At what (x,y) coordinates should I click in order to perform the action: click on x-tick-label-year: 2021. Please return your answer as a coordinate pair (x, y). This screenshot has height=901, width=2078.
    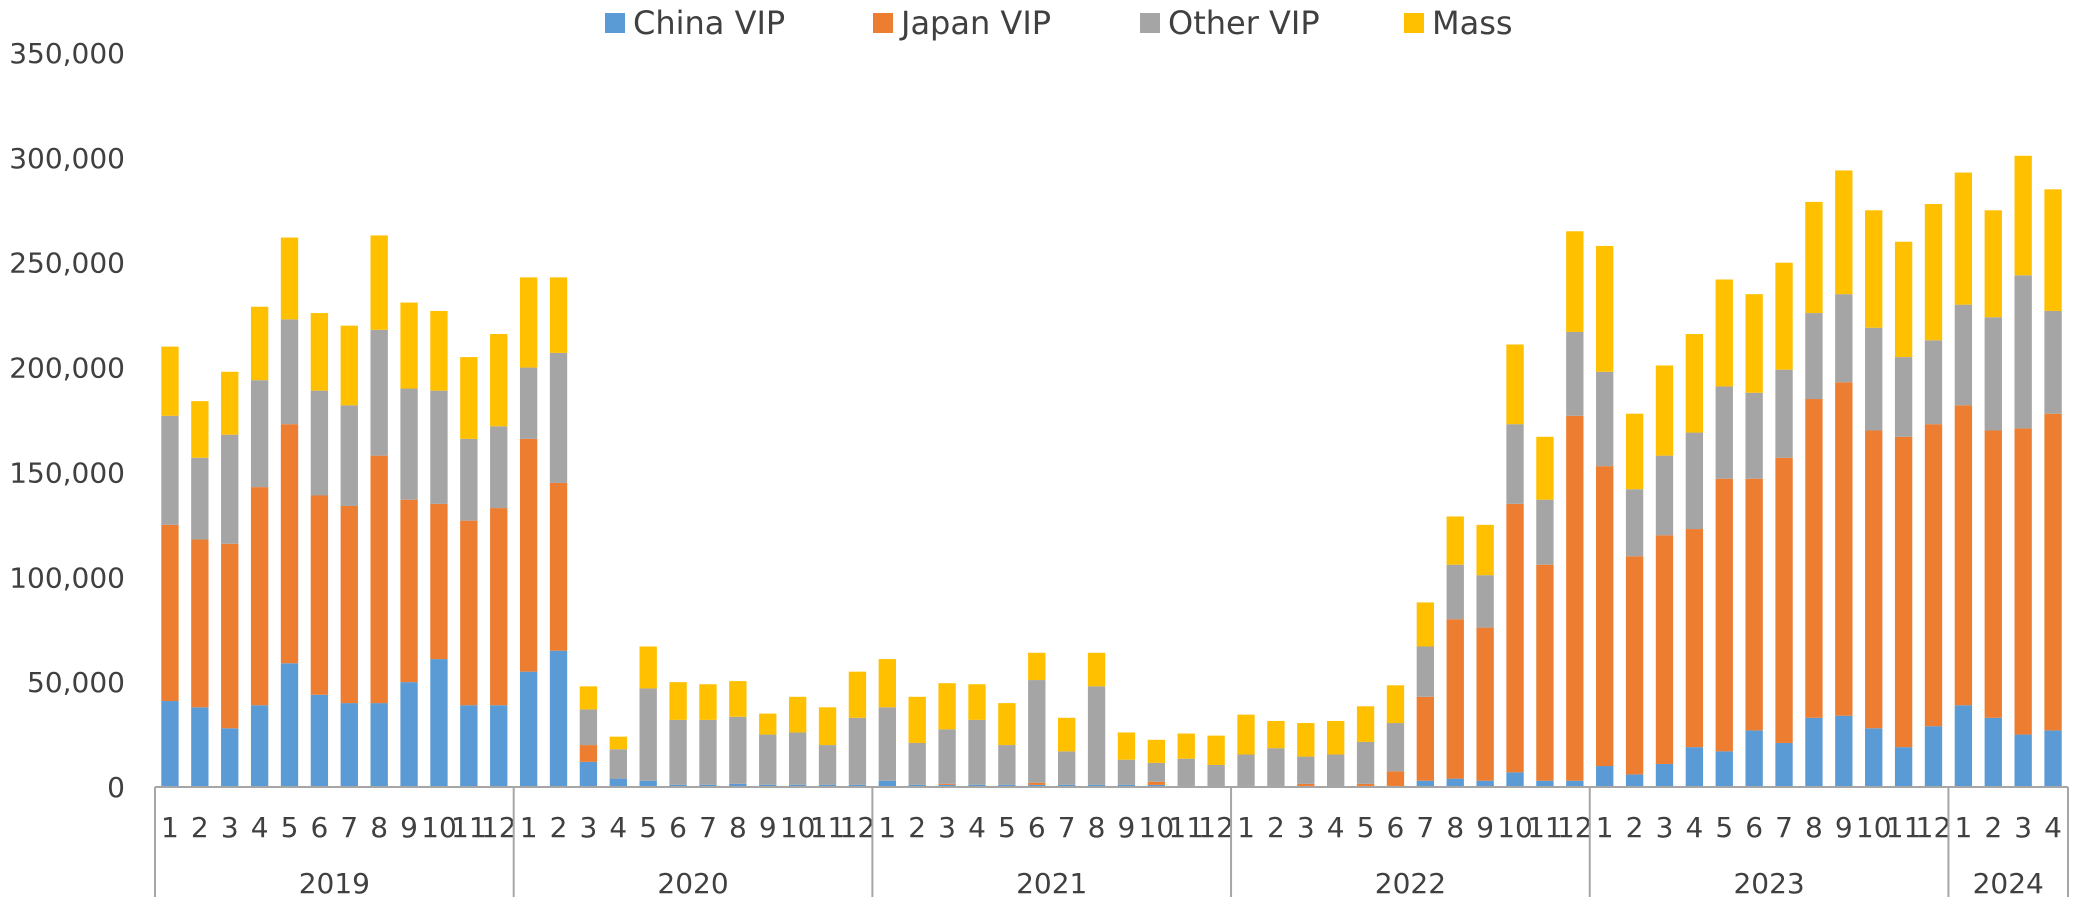
    Looking at the image, I should click on (1051, 883).